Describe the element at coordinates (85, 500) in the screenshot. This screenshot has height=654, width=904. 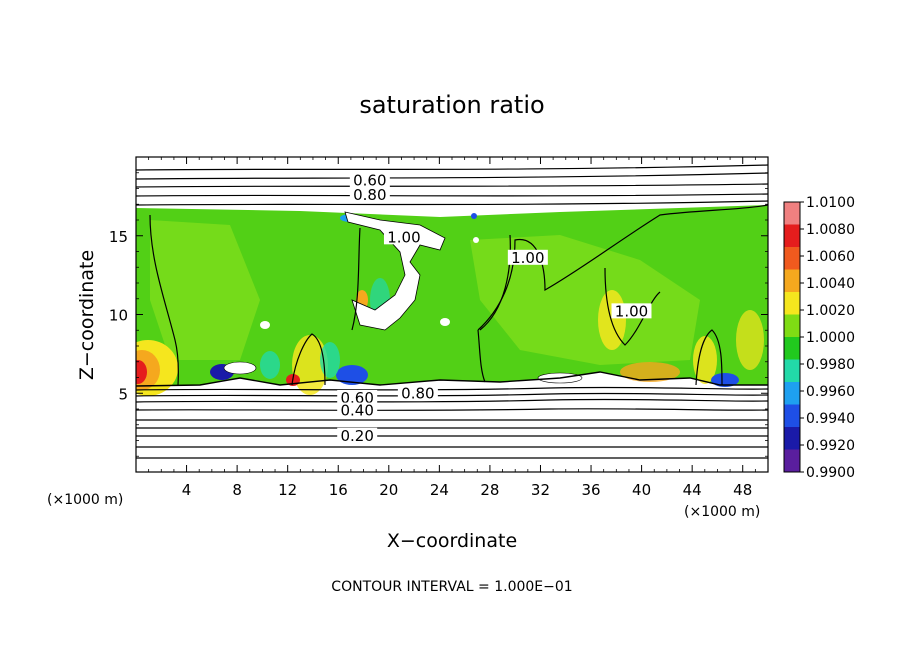
I see `x-unit-left: (×1000 m)` at that location.